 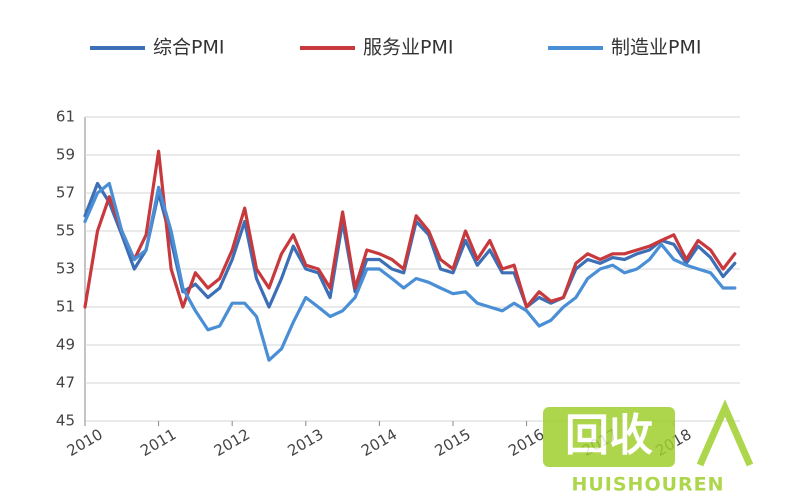 What do you see at coordinates (379, 442) in the screenshot?
I see `x-tick-label: 2014` at bounding box center [379, 442].